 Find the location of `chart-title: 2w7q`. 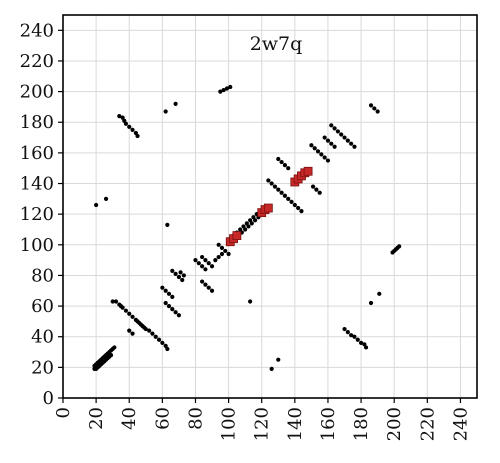

chart-title: 2w7q is located at coordinates (276, 44).